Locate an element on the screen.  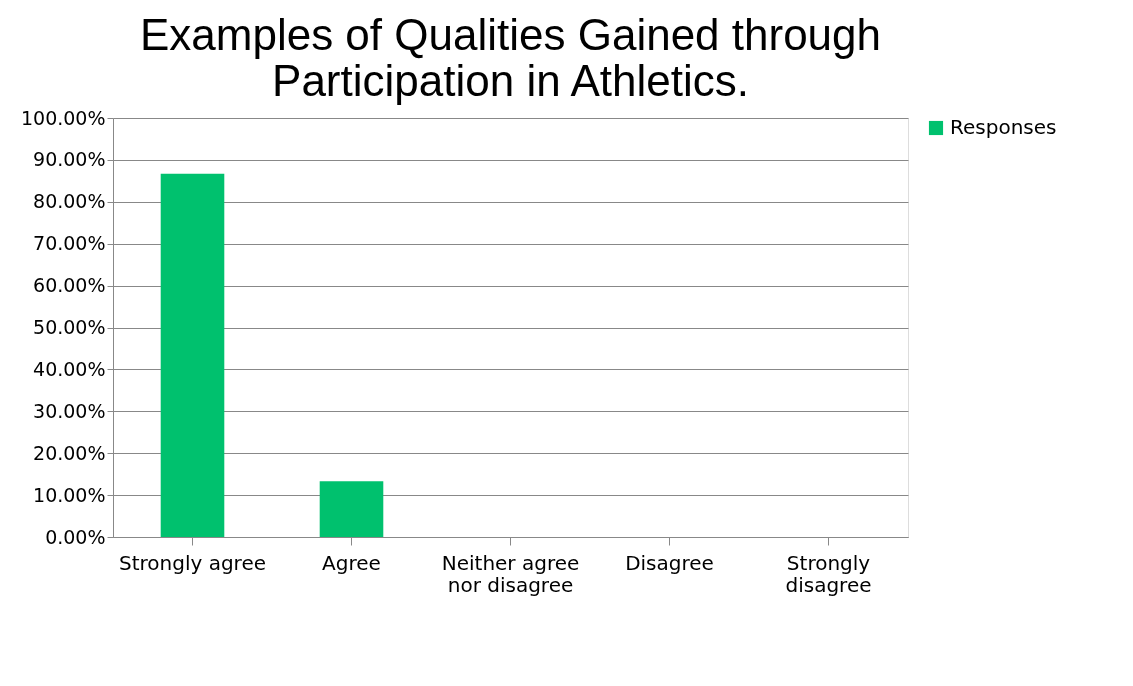
x-tick-label: Strongly disagree is located at coordinates (828, 573).